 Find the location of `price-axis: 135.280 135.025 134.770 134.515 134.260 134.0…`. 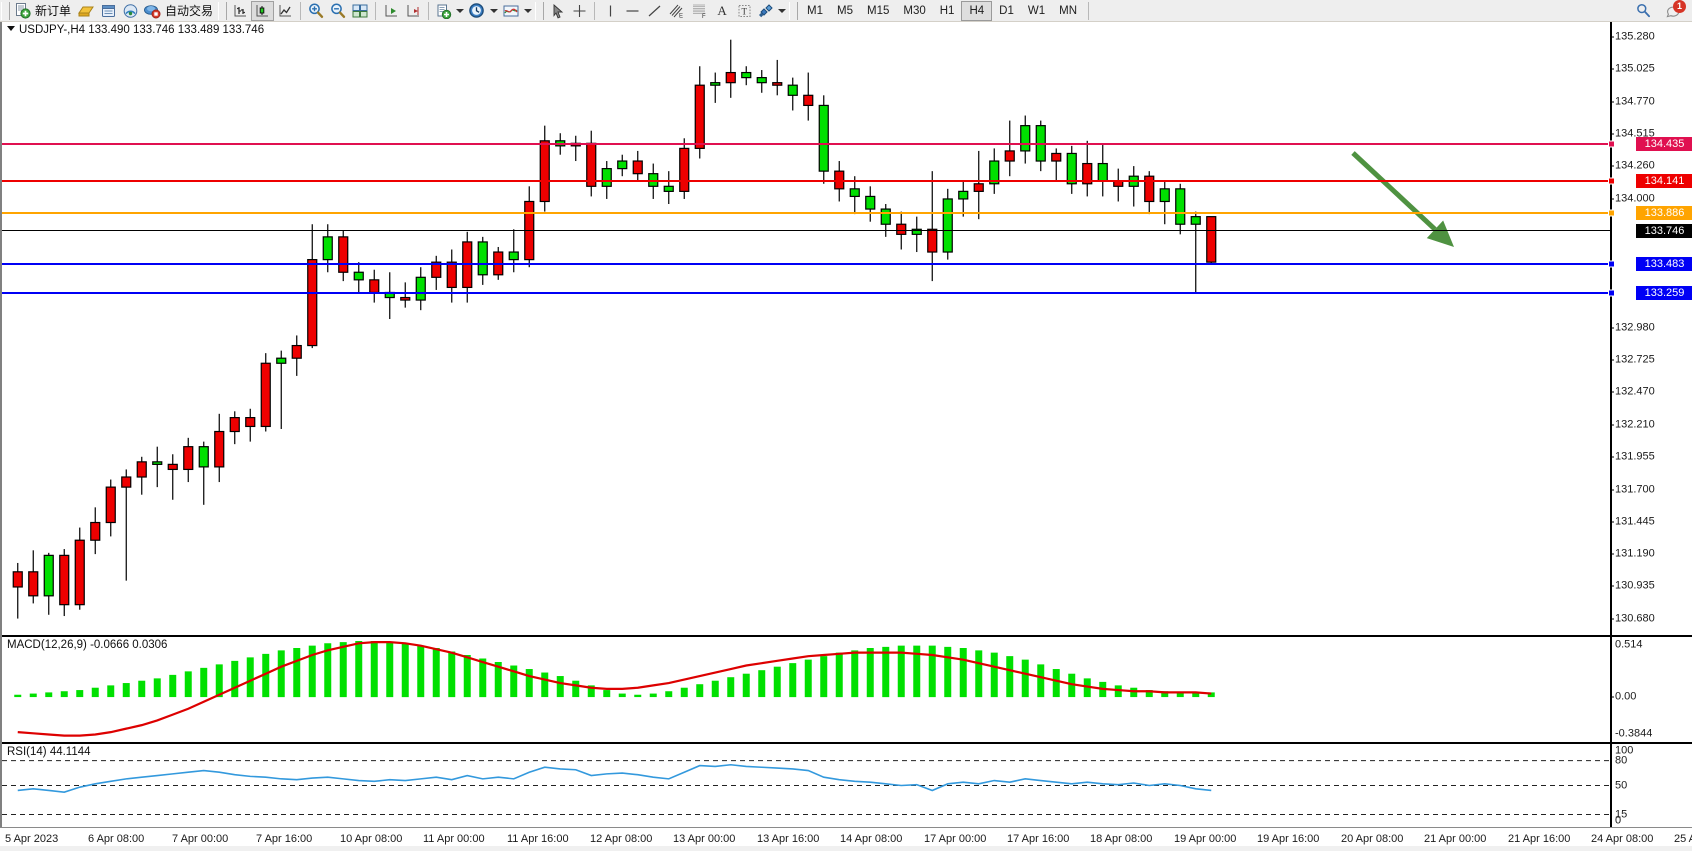

price-axis: 135.280 135.025 134.770 134.515 134.260 134.0… is located at coordinates (1651, 328).